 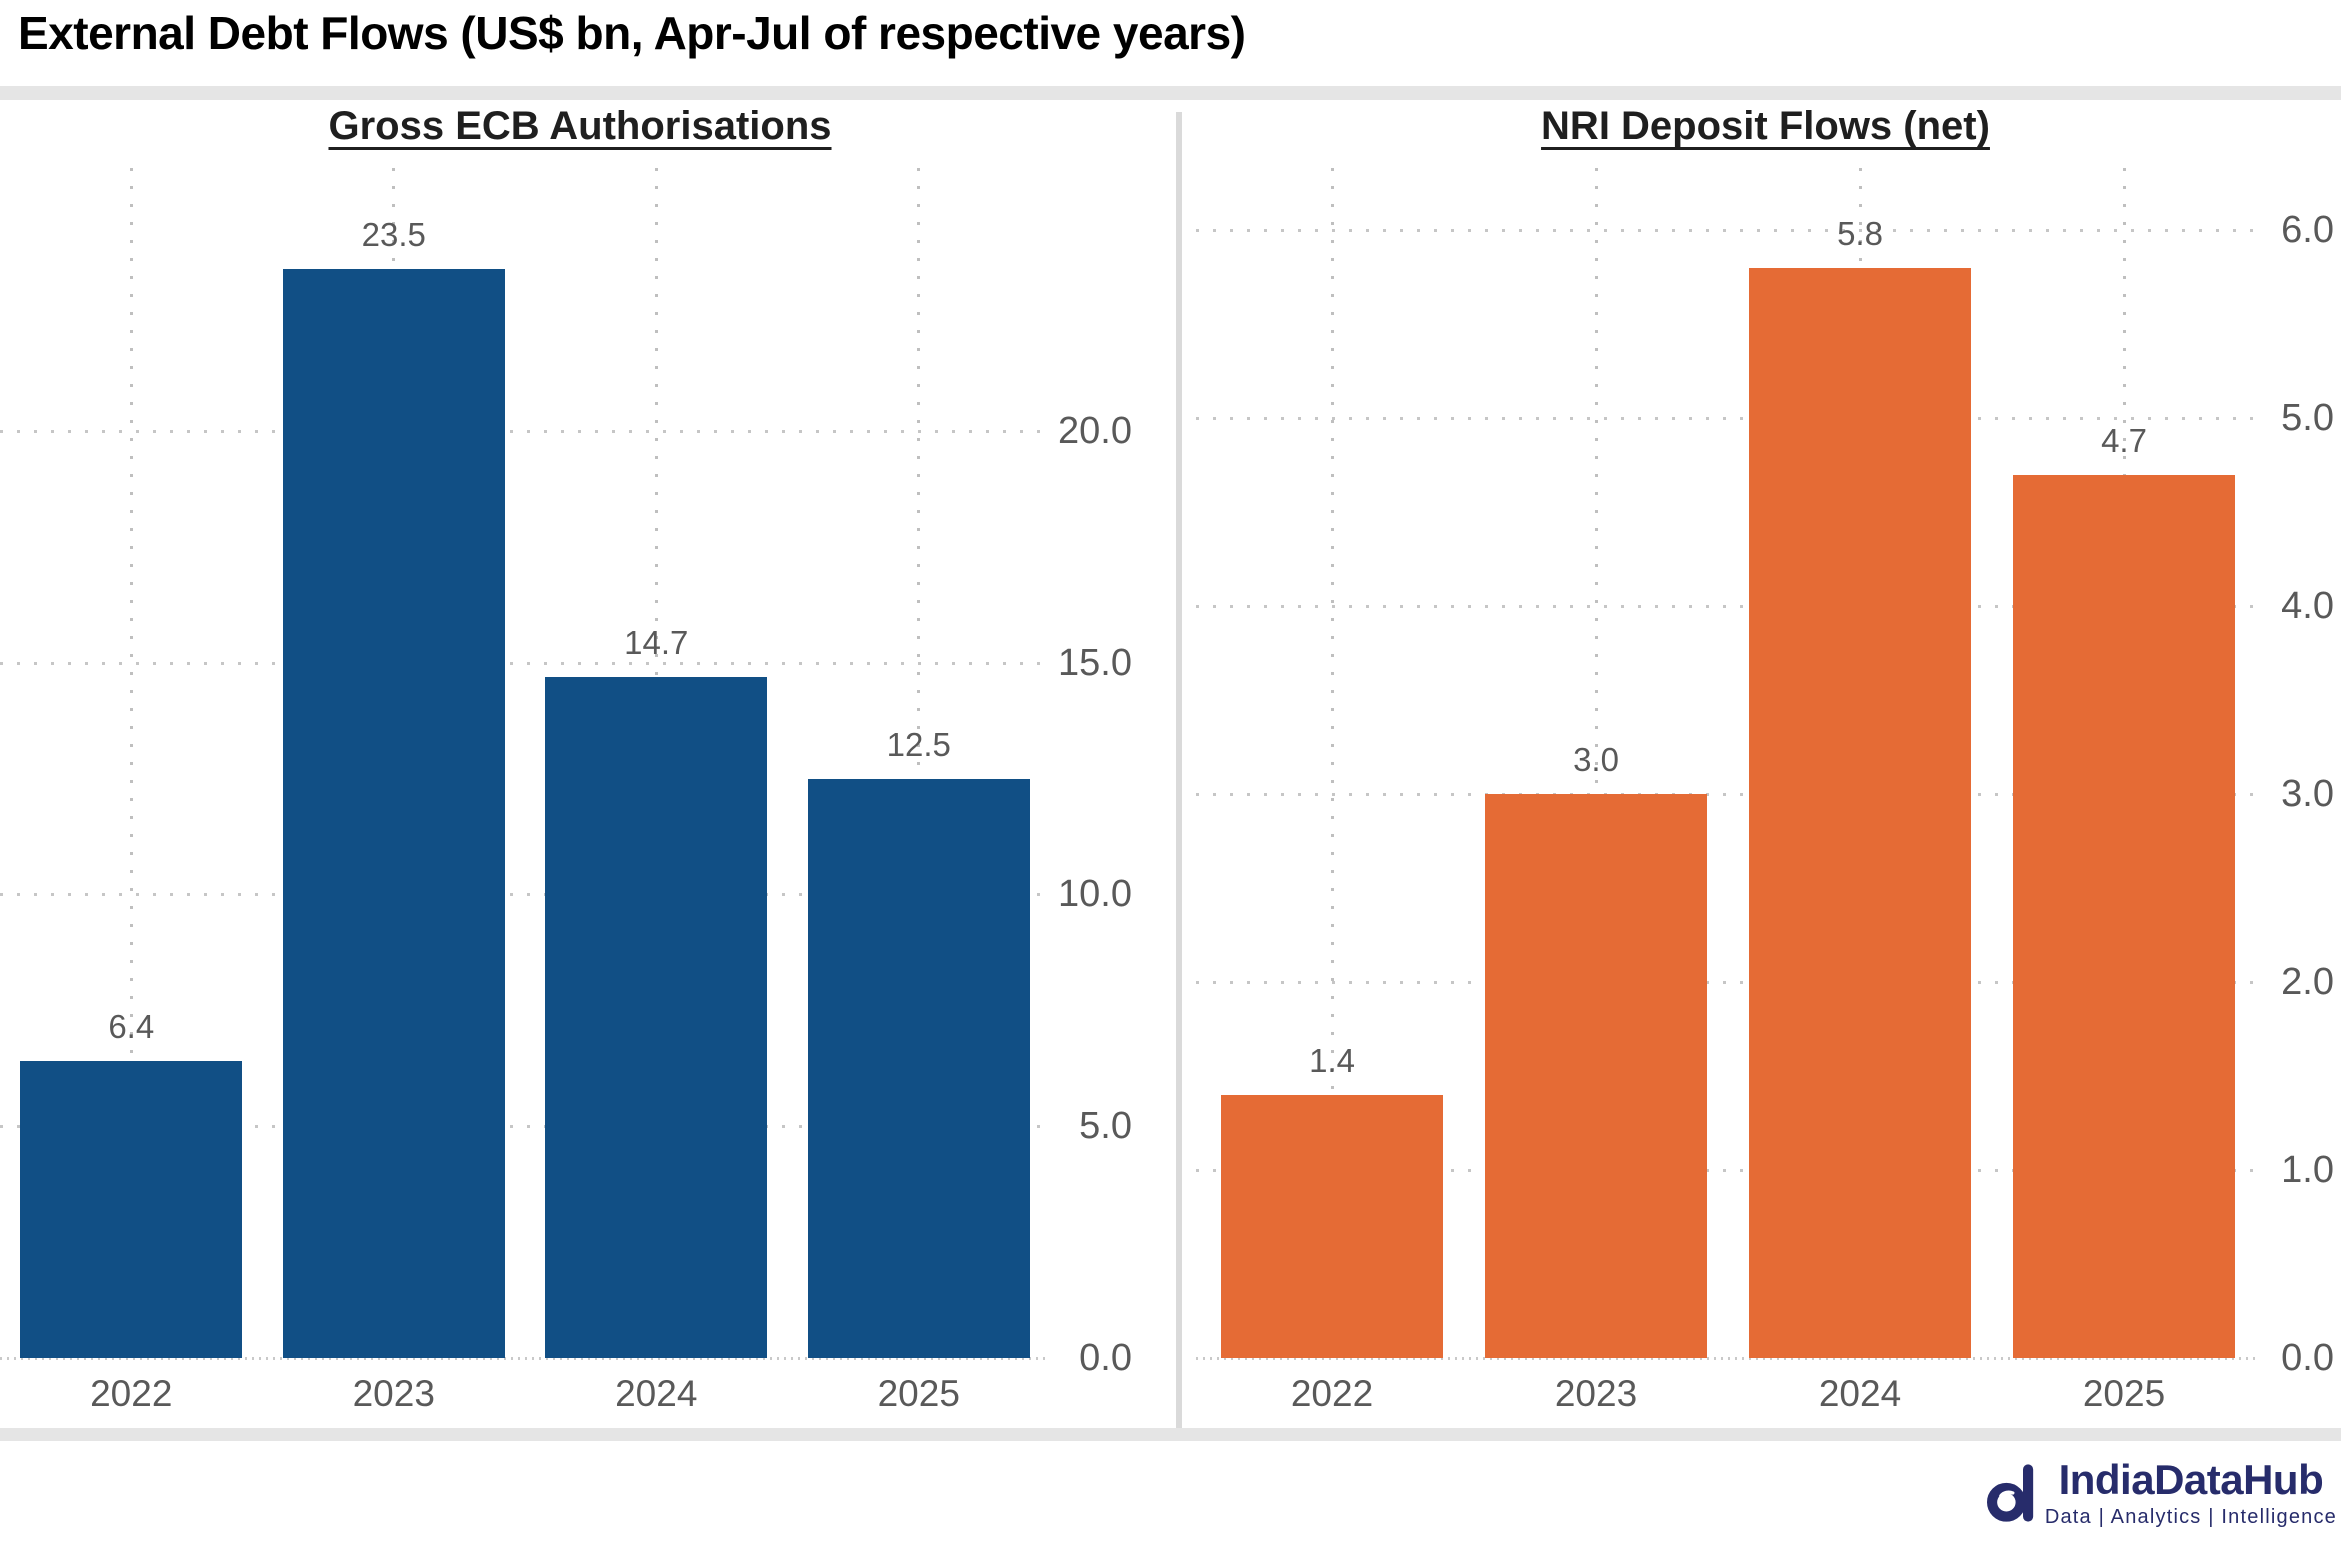 I want to click on gridline-y-10.0, so click(x=525, y=895).